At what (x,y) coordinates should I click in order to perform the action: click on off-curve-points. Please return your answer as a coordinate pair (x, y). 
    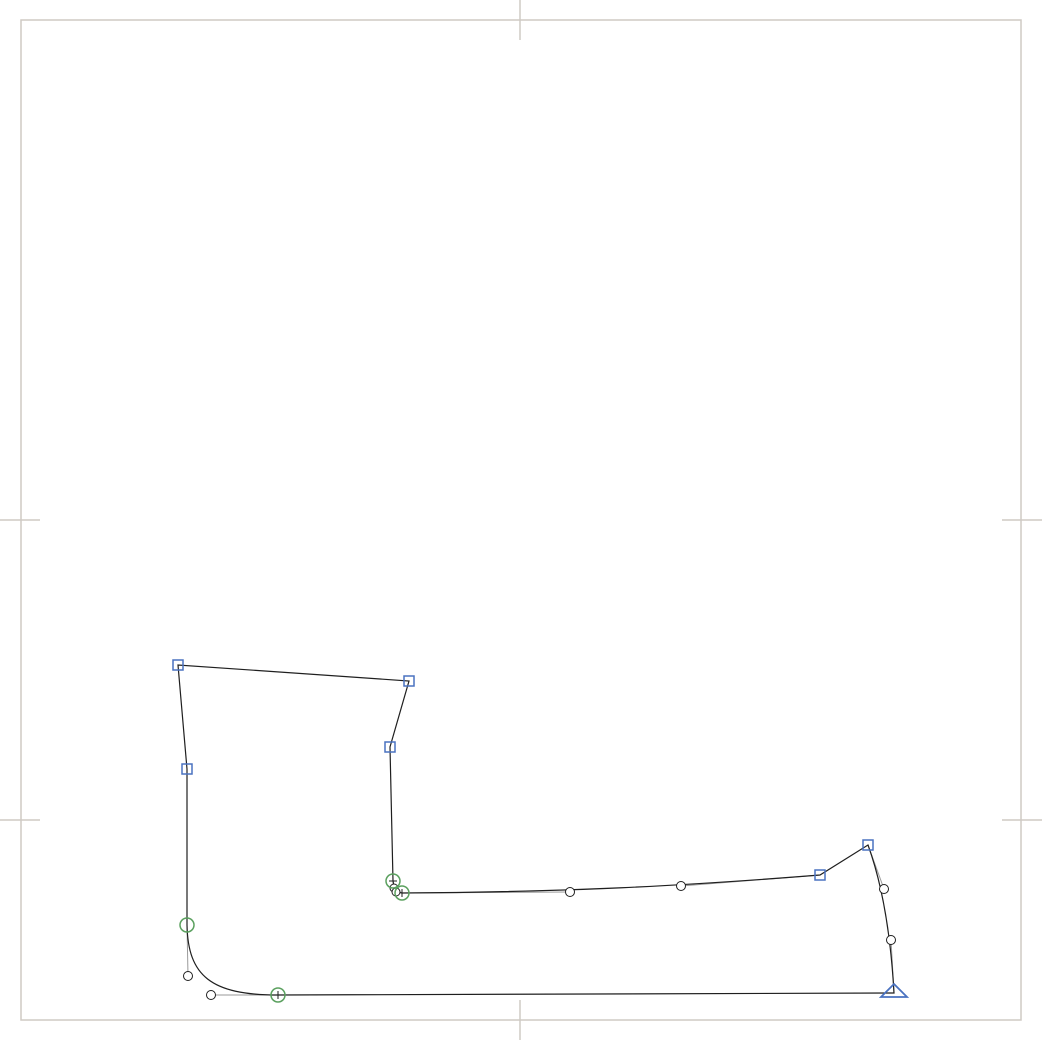
    Looking at the image, I should click on (539, 940).